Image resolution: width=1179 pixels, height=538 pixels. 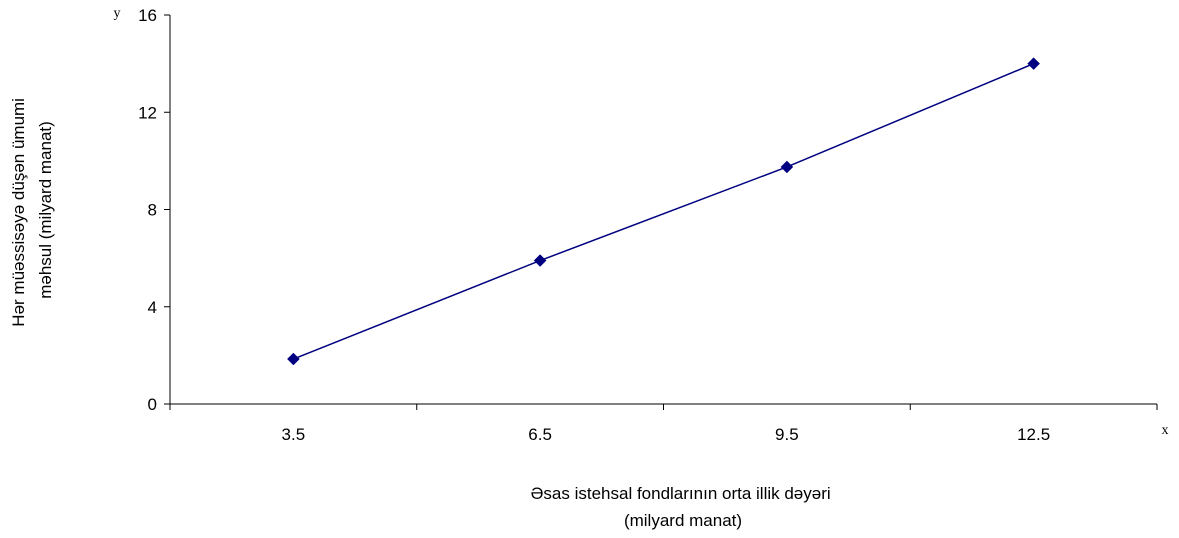 What do you see at coordinates (1033, 434) in the screenshot?
I see `x-tick-label: 12.5` at bounding box center [1033, 434].